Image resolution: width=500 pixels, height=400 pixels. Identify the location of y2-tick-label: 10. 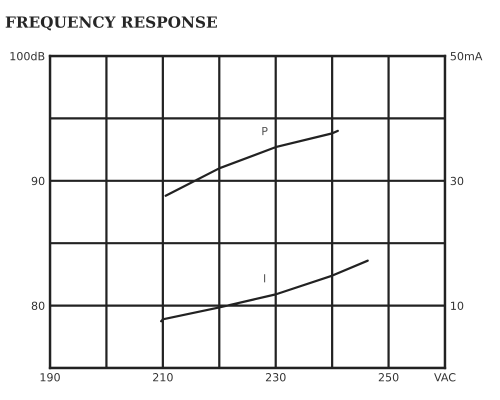
(457, 306).